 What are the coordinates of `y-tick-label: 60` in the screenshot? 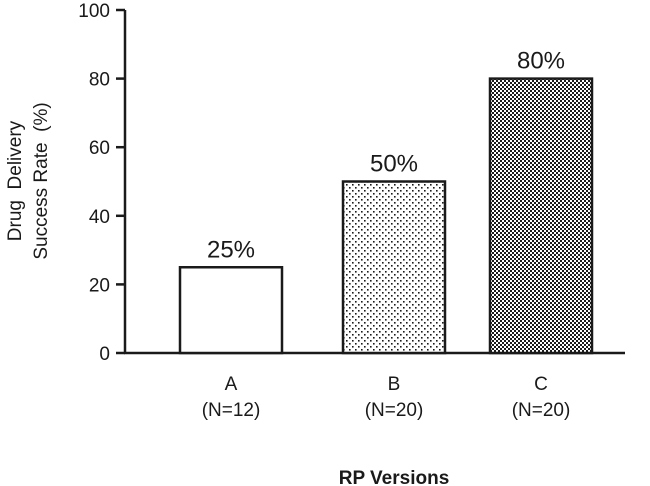 It's located at (99, 148).